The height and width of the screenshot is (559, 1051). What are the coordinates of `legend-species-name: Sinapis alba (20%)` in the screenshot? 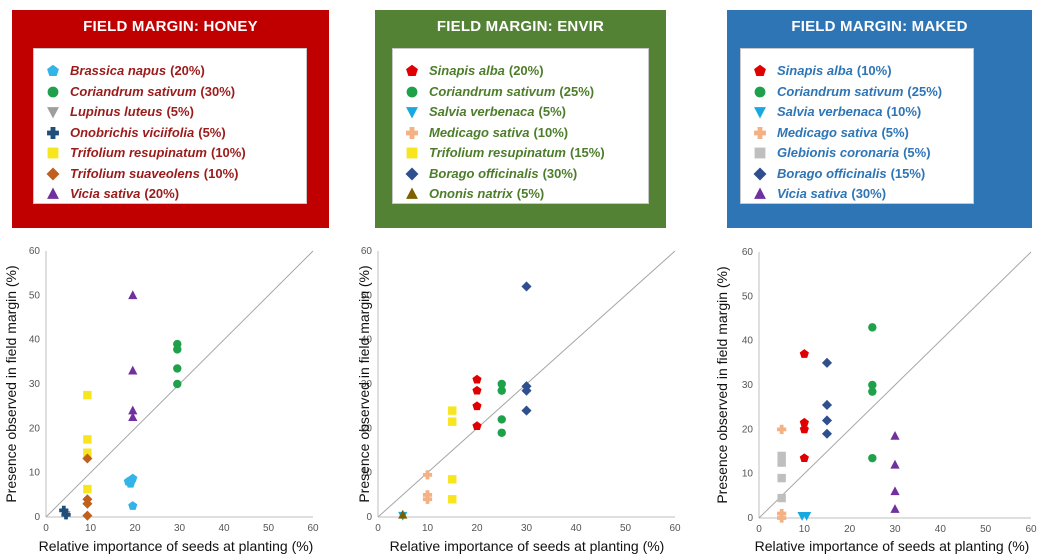 It's located at (486, 70).